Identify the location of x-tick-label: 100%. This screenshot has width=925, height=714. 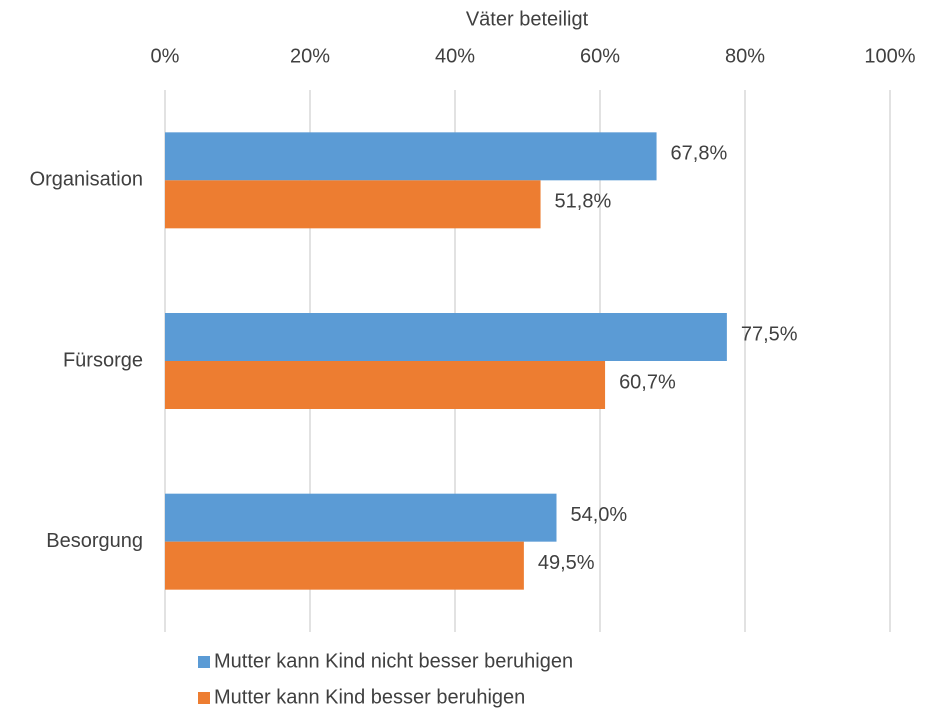
(889, 56).